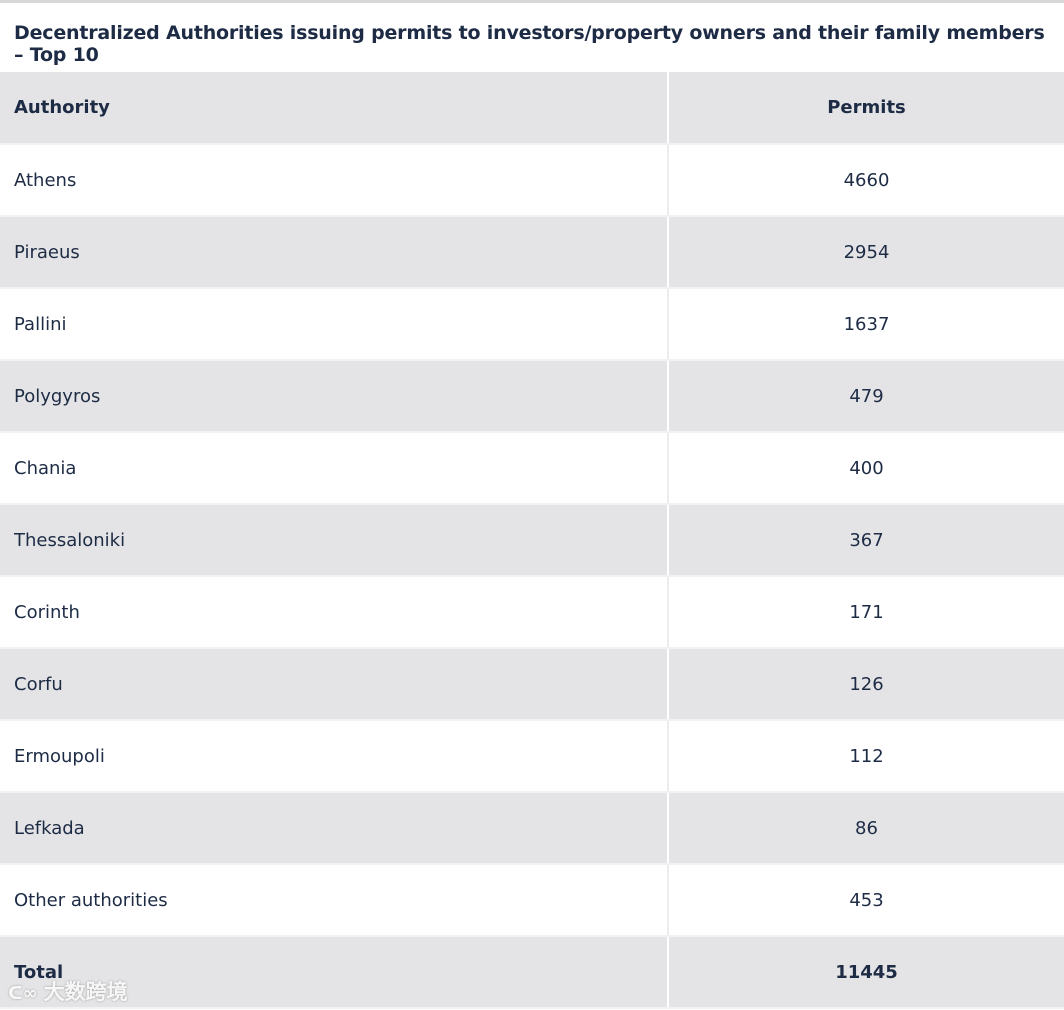 Image resolution: width=1064 pixels, height=1010 pixels. What do you see at coordinates (334, 324) in the screenshot?
I see `authority-cell: Pallini` at bounding box center [334, 324].